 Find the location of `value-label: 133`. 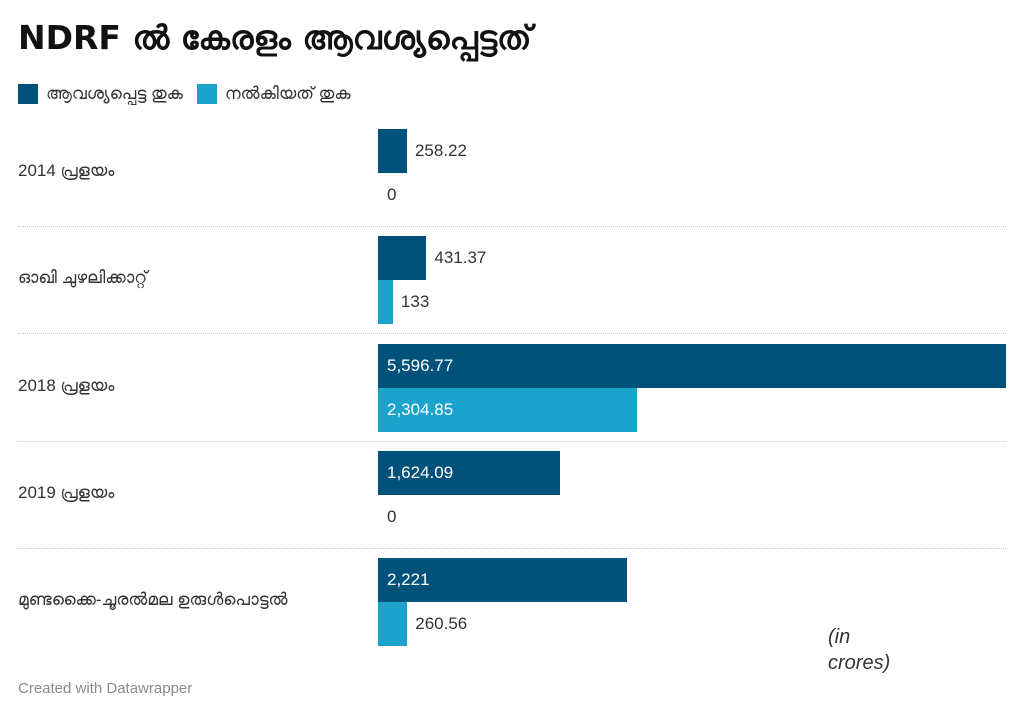

value-label: 133 is located at coordinates (415, 302).